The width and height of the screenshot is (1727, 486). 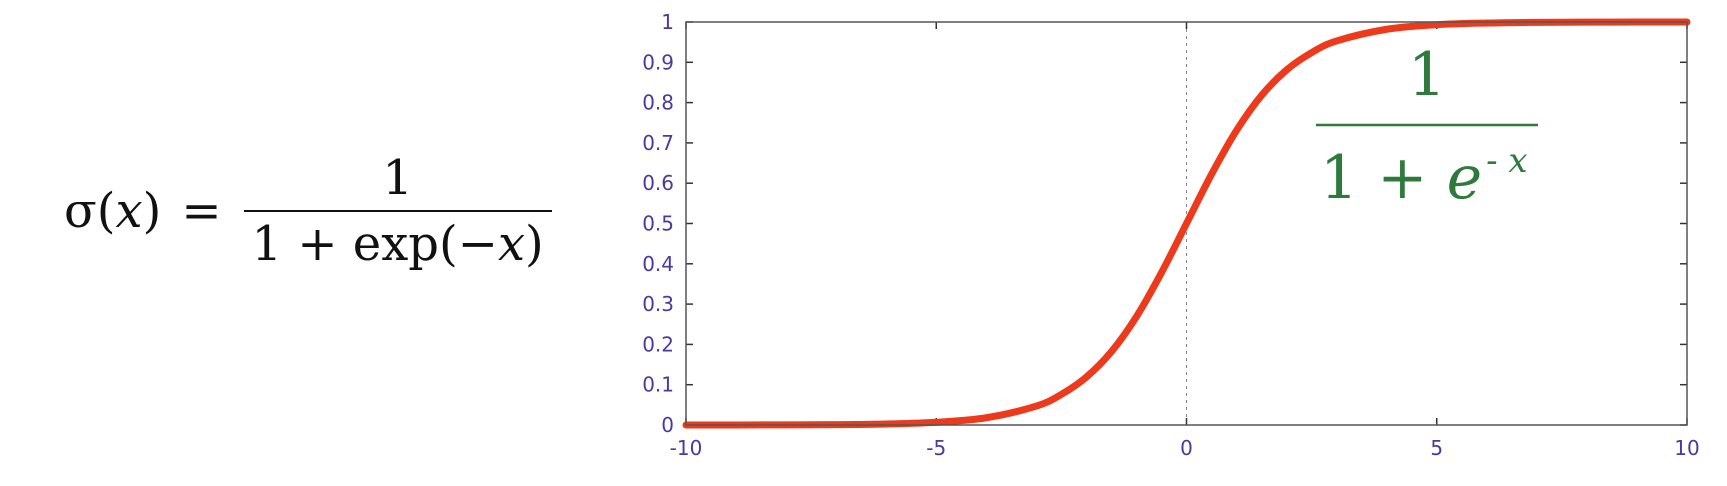 What do you see at coordinates (201, 211) in the screenshot?
I see `formula-equals: =` at bounding box center [201, 211].